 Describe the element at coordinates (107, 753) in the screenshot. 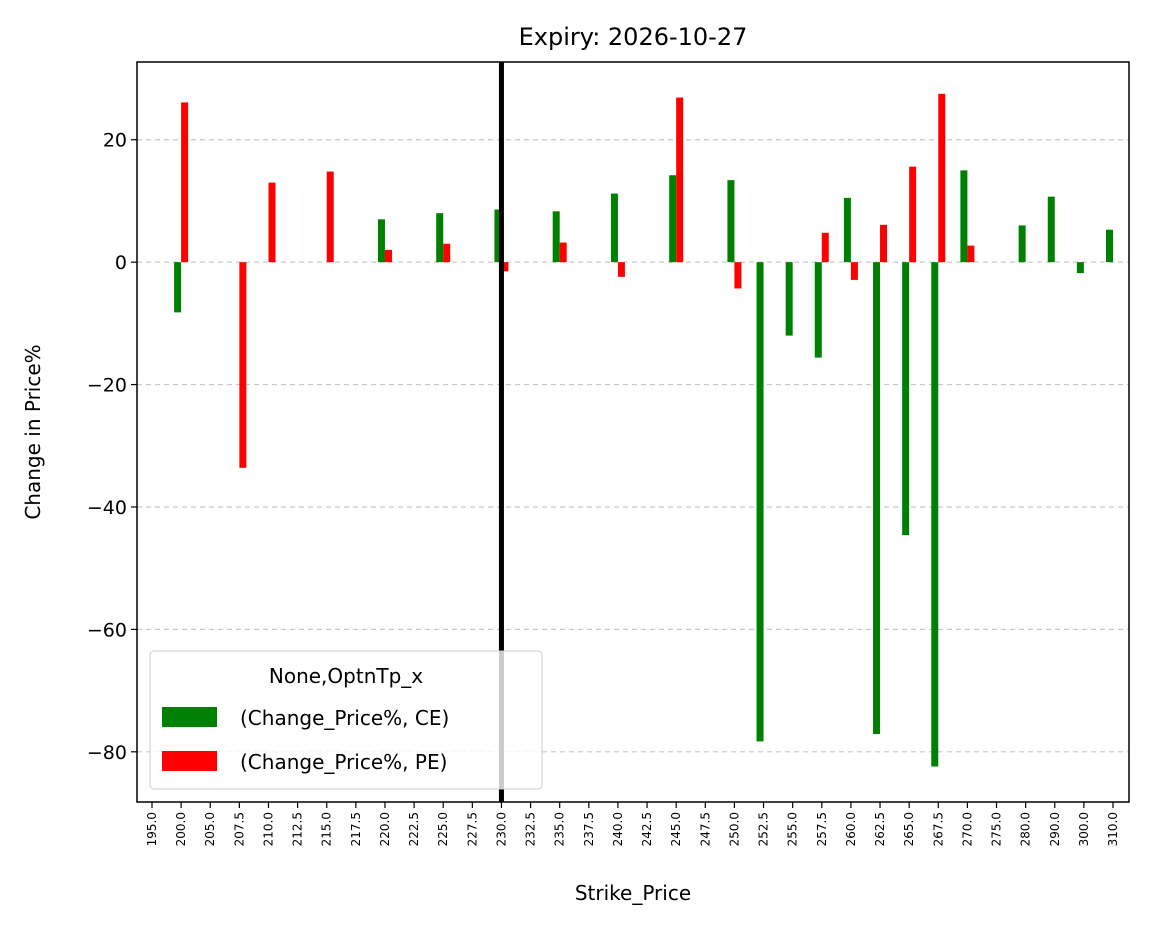

I see `y-tick-label: −80` at that location.